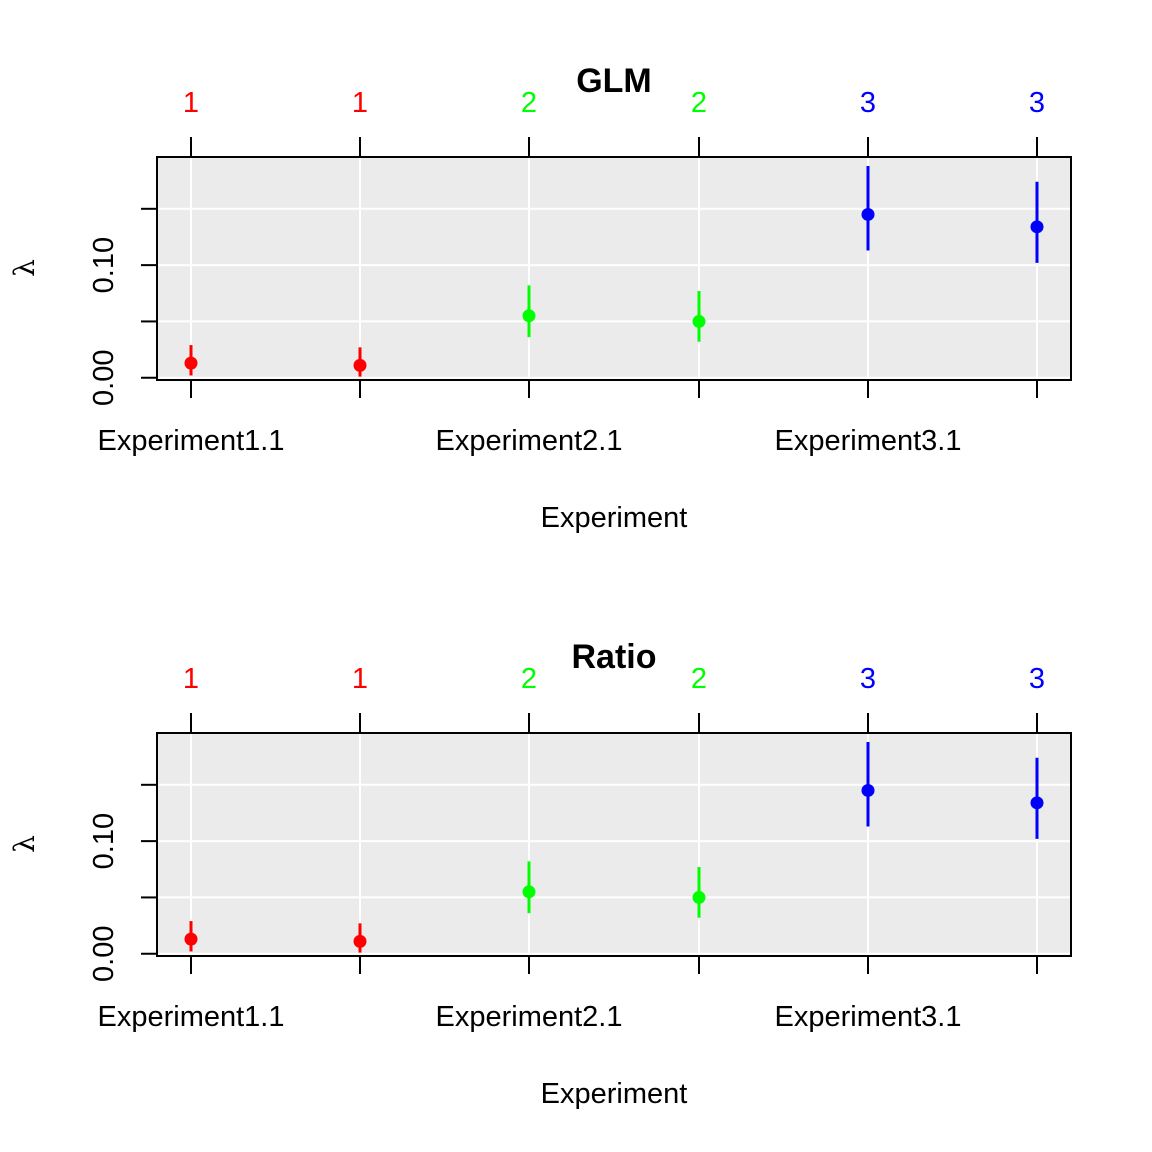  Describe the element at coordinates (614, 81) in the screenshot. I see `plot-title: GLM` at that location.